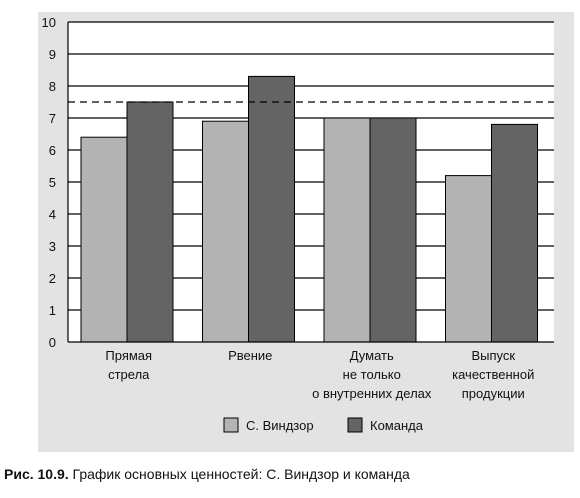 The image size is (580, 498). I want to click on x-category-label: Прямая стрела, so click(128, 365).